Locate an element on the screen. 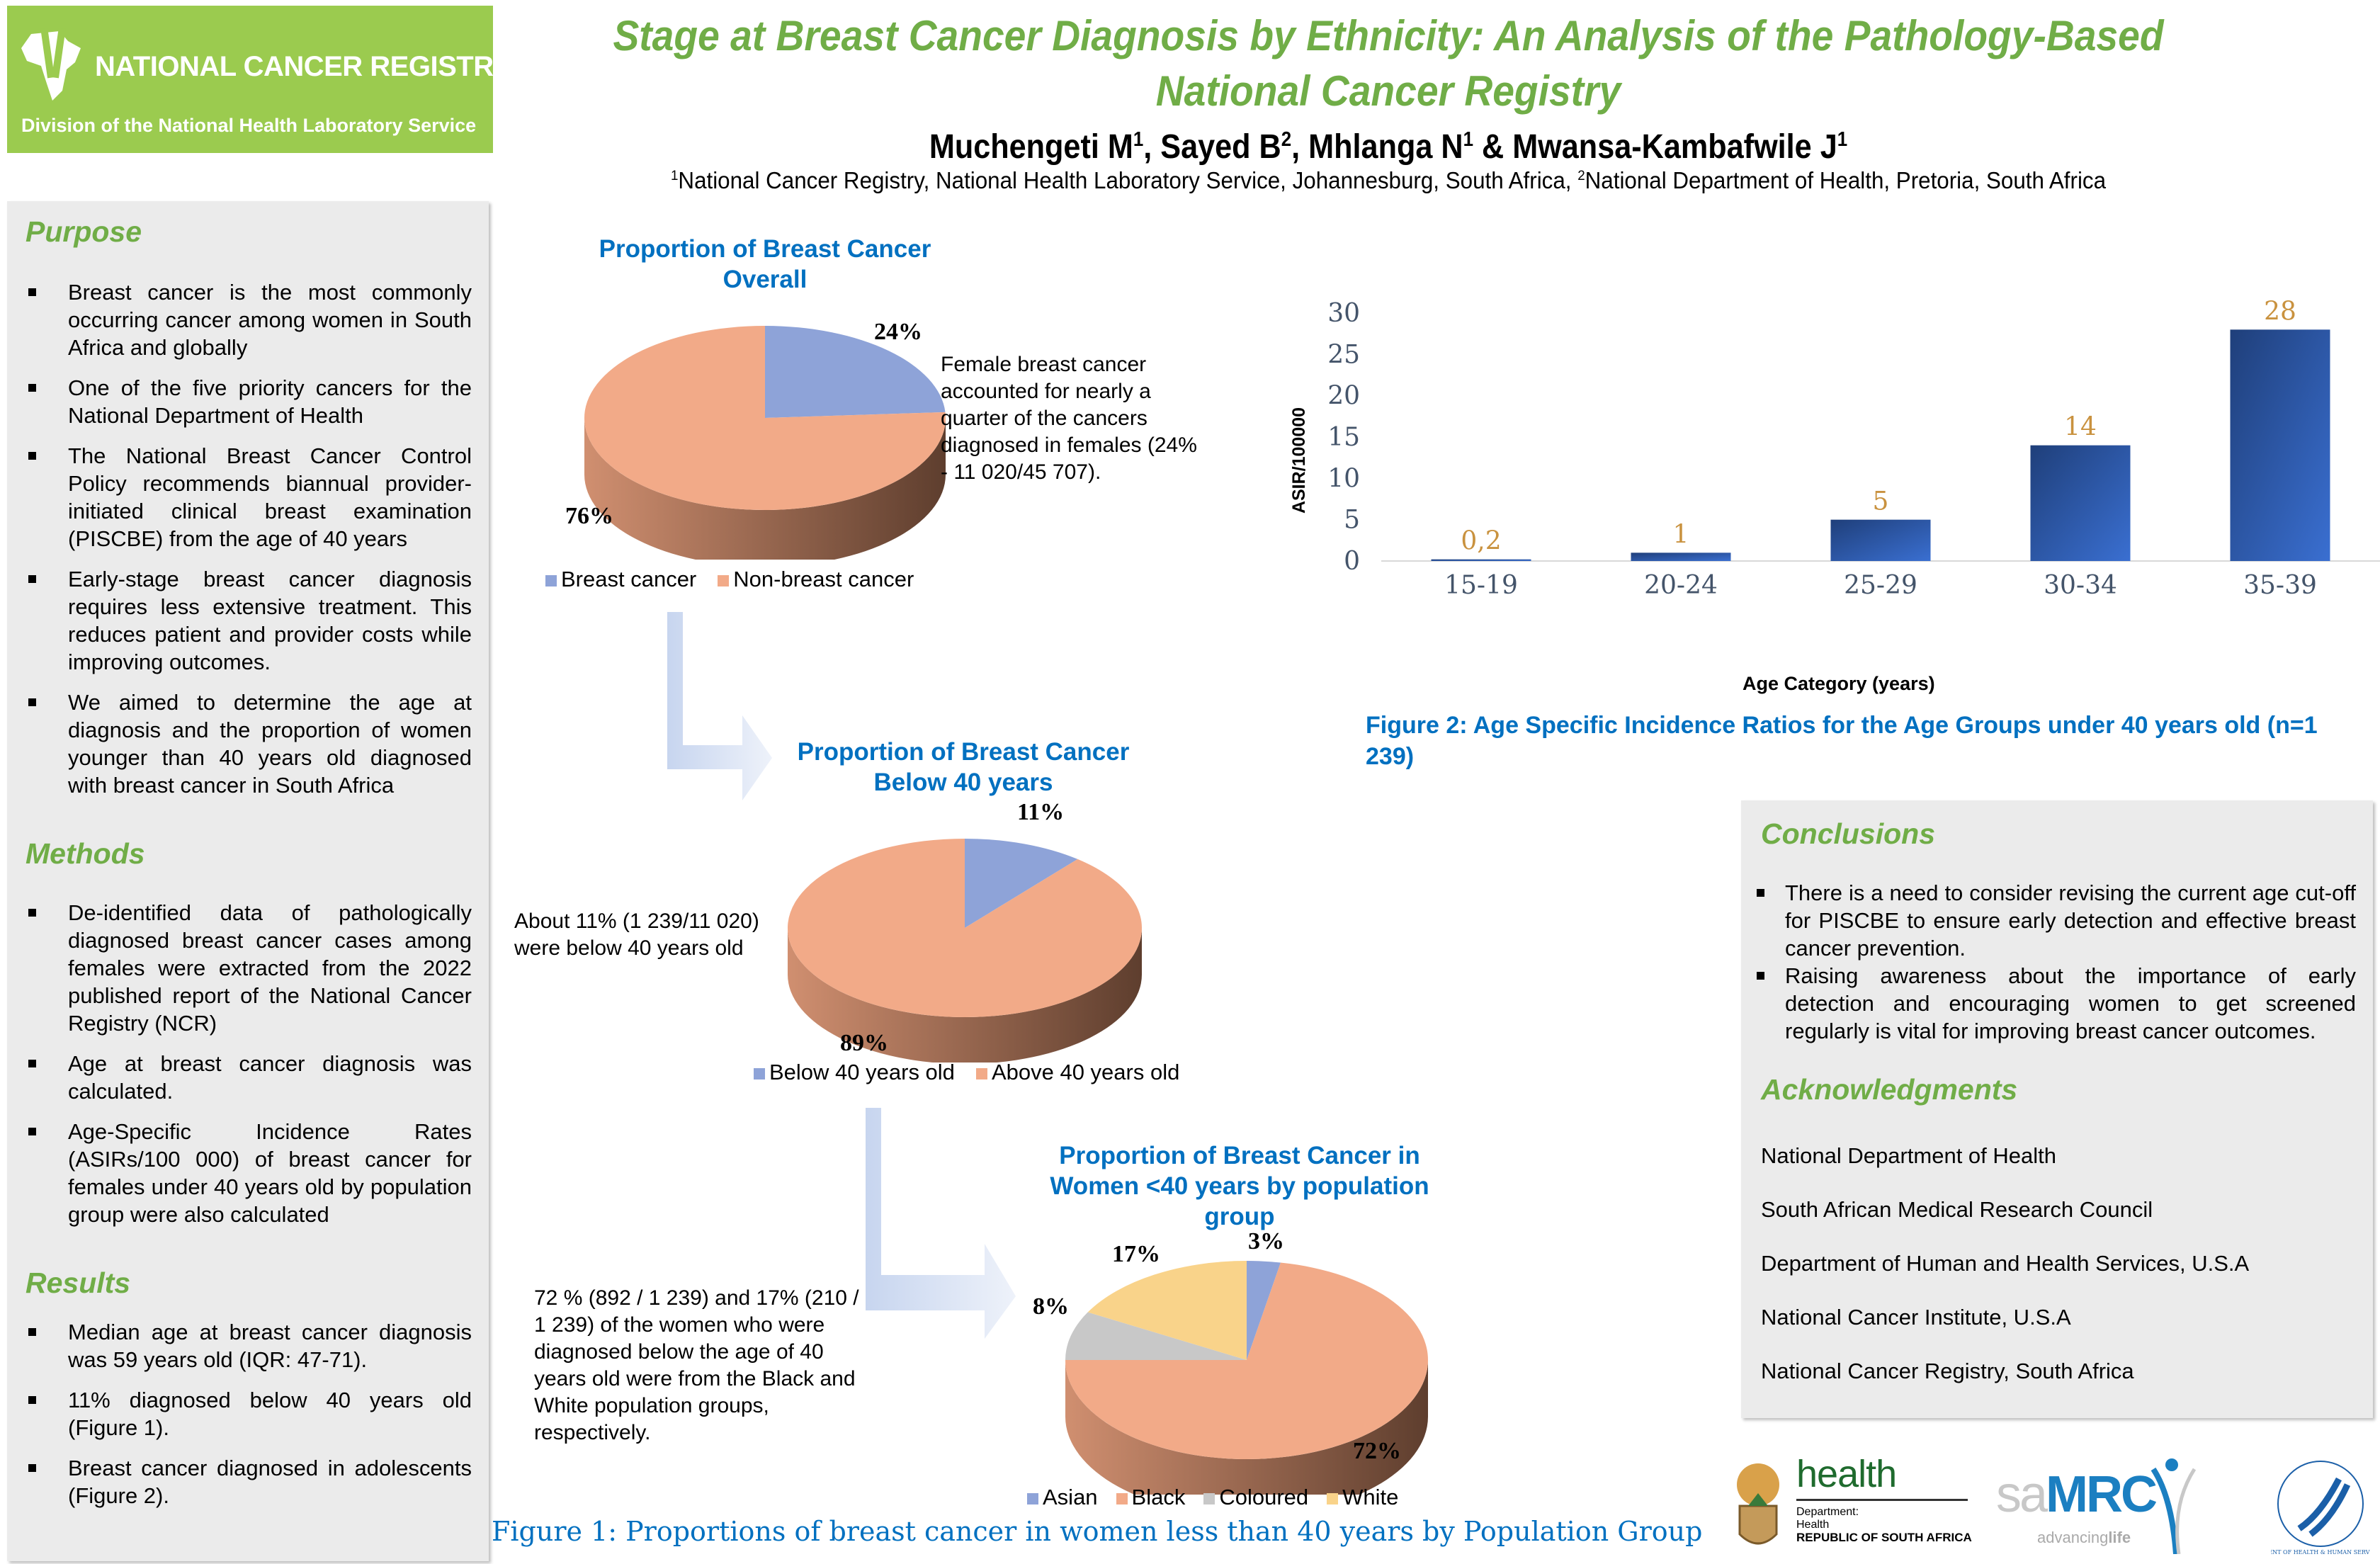 The width and height of the screenshot is (2380, 1564). pie-slice-black is located at coordinates (1247, 1360).